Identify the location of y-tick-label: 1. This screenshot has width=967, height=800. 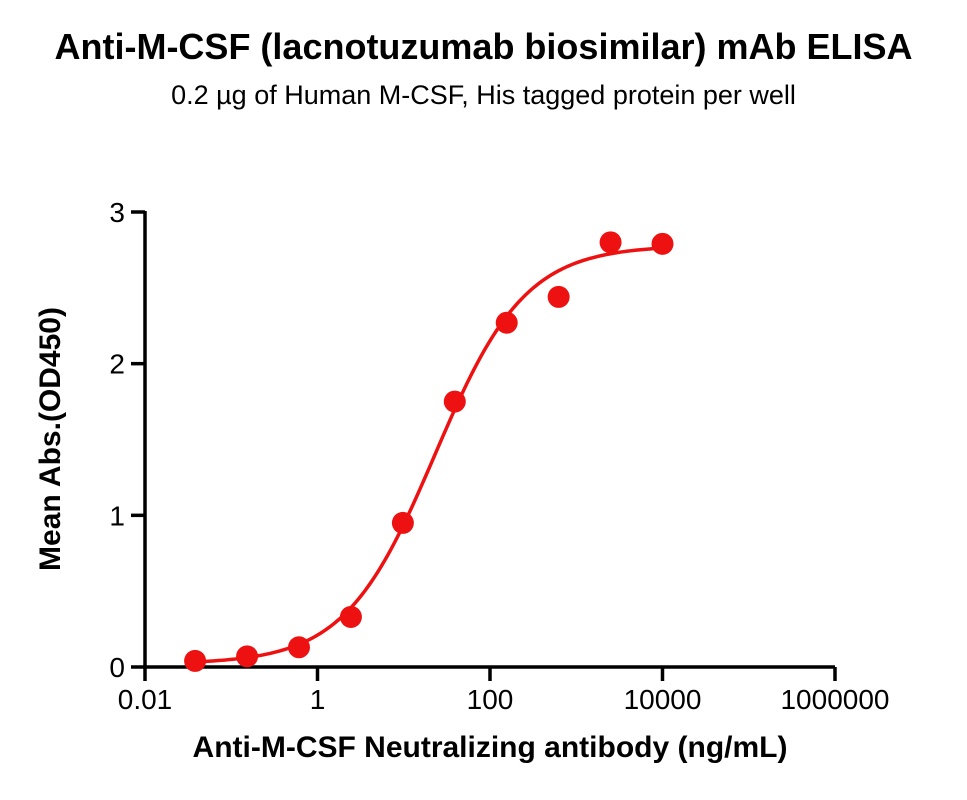
(117, 515).